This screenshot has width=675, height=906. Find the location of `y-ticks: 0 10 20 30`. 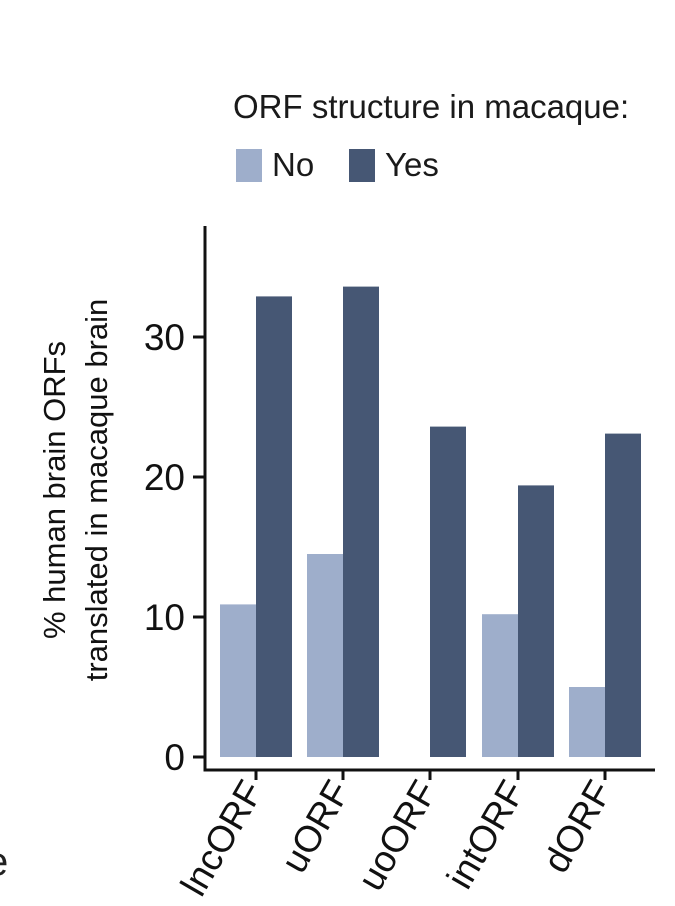

y-ticks: 0 10 20 30 is located at coordinates (174, 547).